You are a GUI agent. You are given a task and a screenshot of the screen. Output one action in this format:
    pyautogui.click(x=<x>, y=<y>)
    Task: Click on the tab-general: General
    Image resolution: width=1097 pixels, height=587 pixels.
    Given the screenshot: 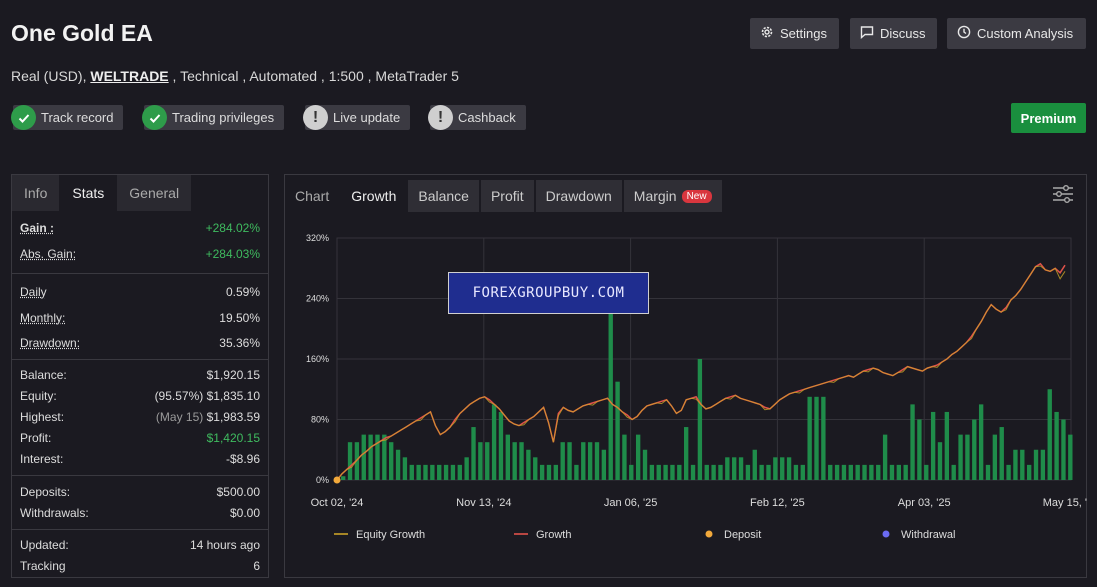 What is the action you would take?
    pyautogui.click(x=155, y=193)
    